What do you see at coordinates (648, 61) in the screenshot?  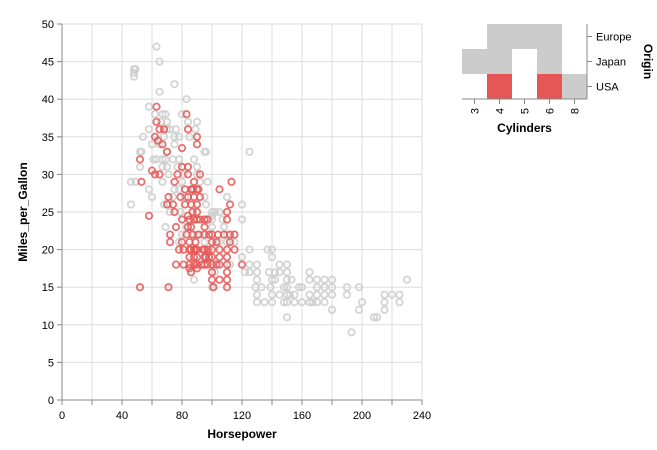 I see `heatmap-y-axis-title: Origin` at bounding box center [648, 61].